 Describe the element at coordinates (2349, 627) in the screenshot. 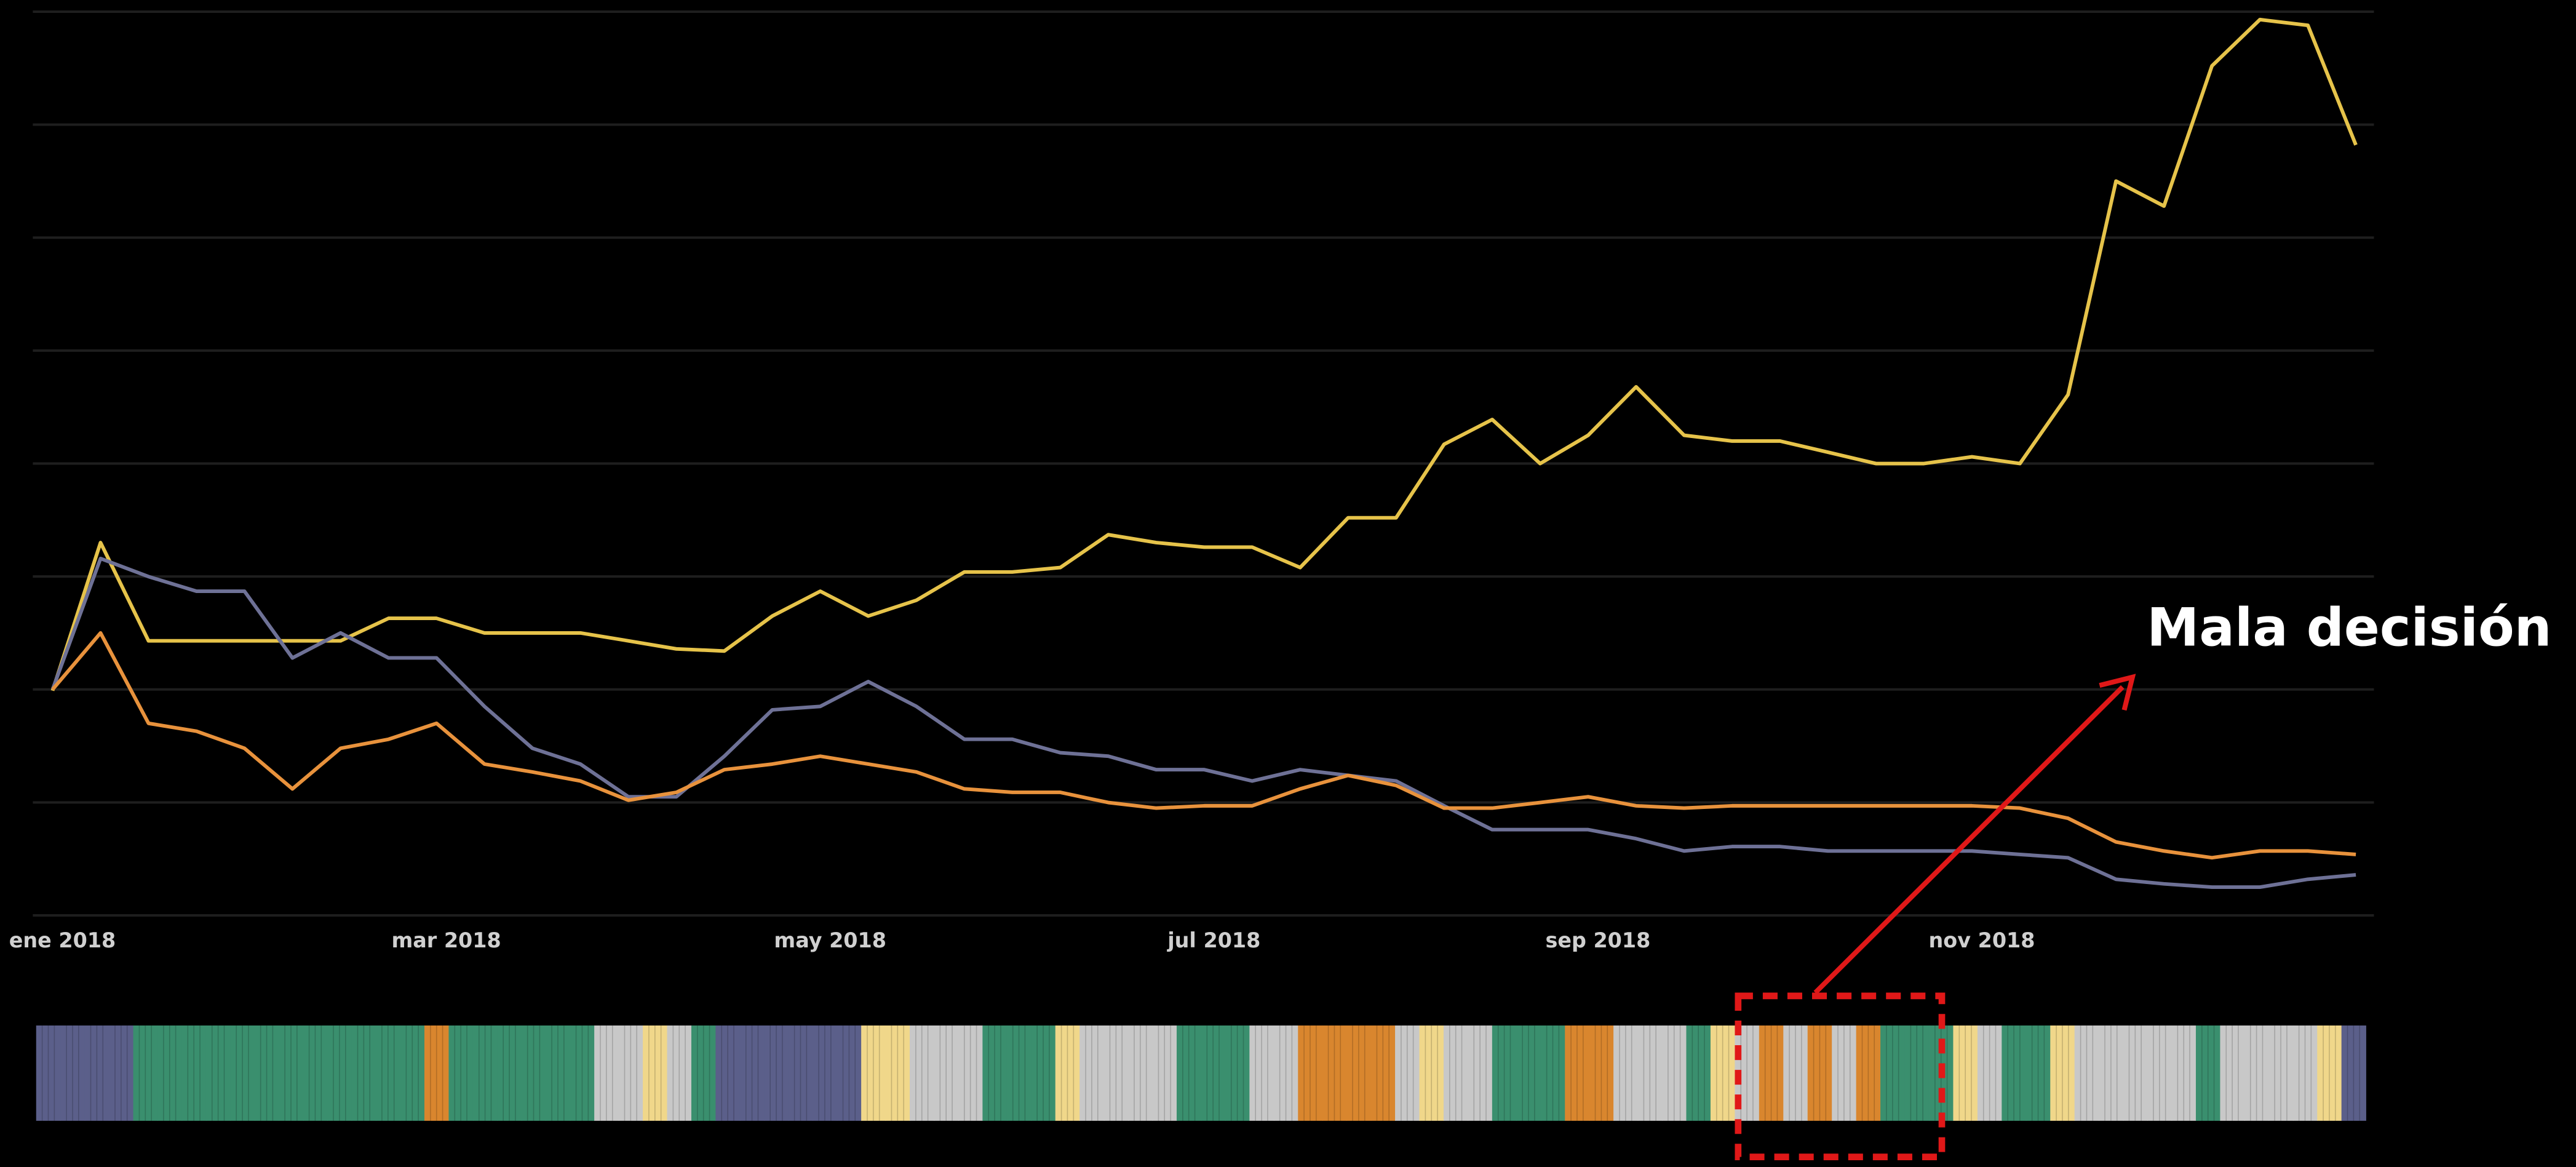

I see `annotation: Mala decisión` at that location.